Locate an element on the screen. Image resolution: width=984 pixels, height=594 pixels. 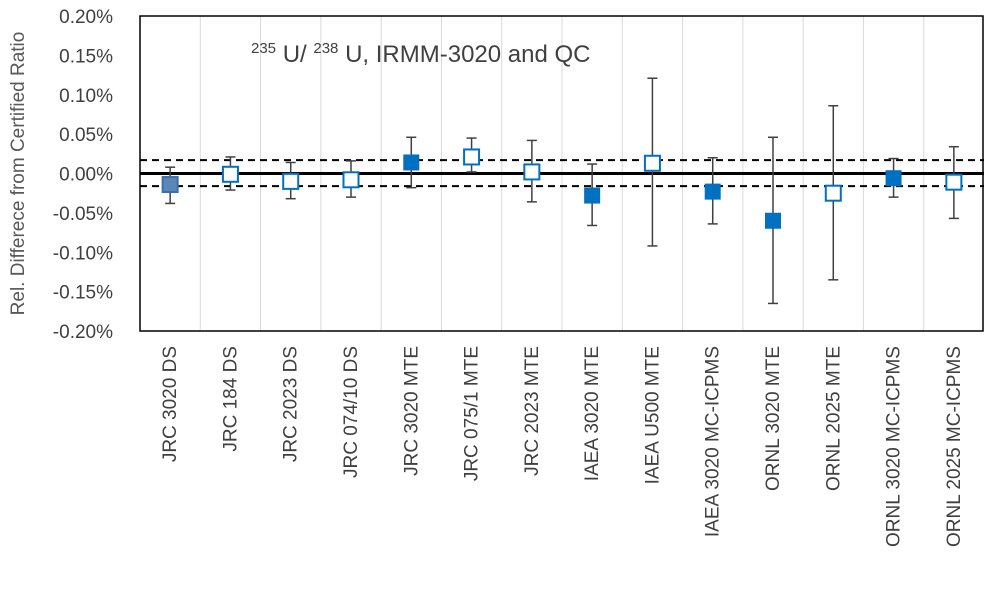
x-category-label: ORNL 2025 MTE is located at coordinates (833, 418).